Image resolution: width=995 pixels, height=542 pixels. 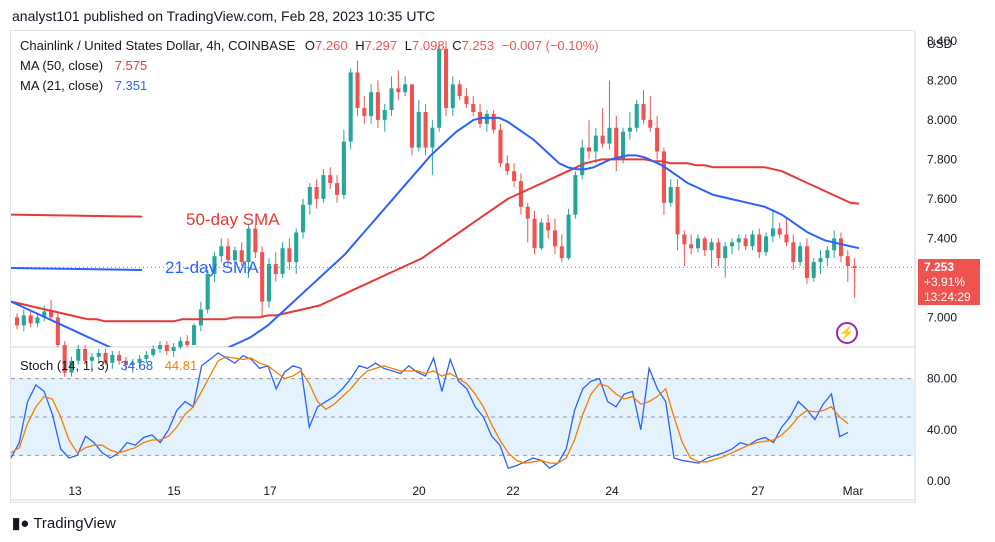 What do you see at coordinates (942, 199) in the screenshot?
I see `price-tick-label: 7.600` at bounding box center [942, 199].